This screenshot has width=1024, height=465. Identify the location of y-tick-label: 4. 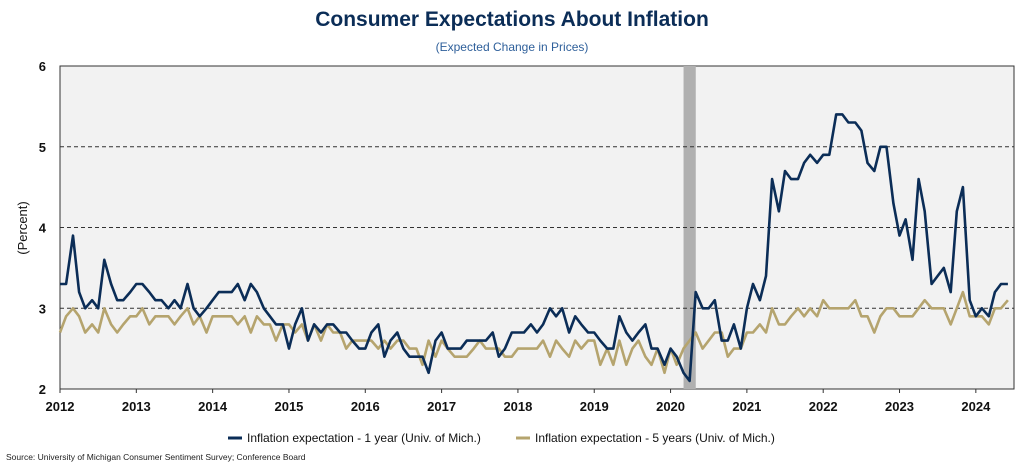
(43, 228).